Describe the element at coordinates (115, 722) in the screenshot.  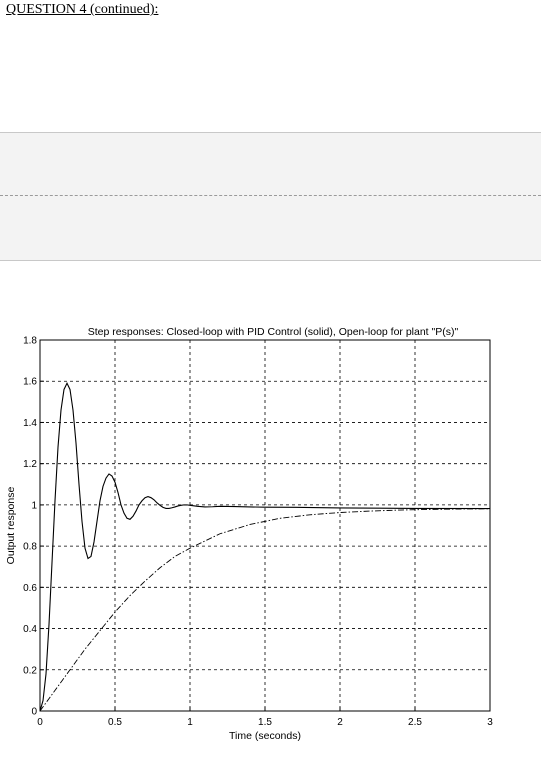
I see `x-tick-label: 0.5` at that location.